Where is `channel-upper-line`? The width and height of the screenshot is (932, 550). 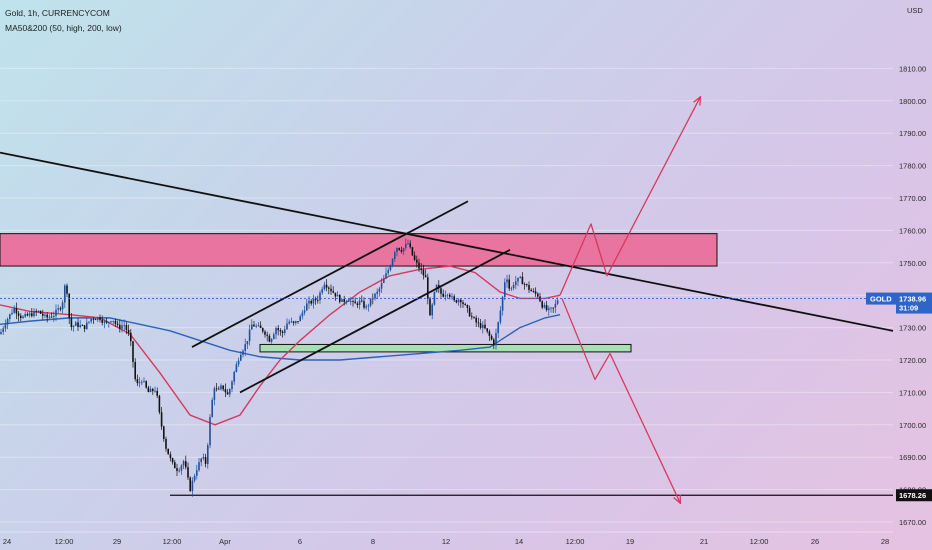
channel-upper-line is located at coordinates (330, 274).